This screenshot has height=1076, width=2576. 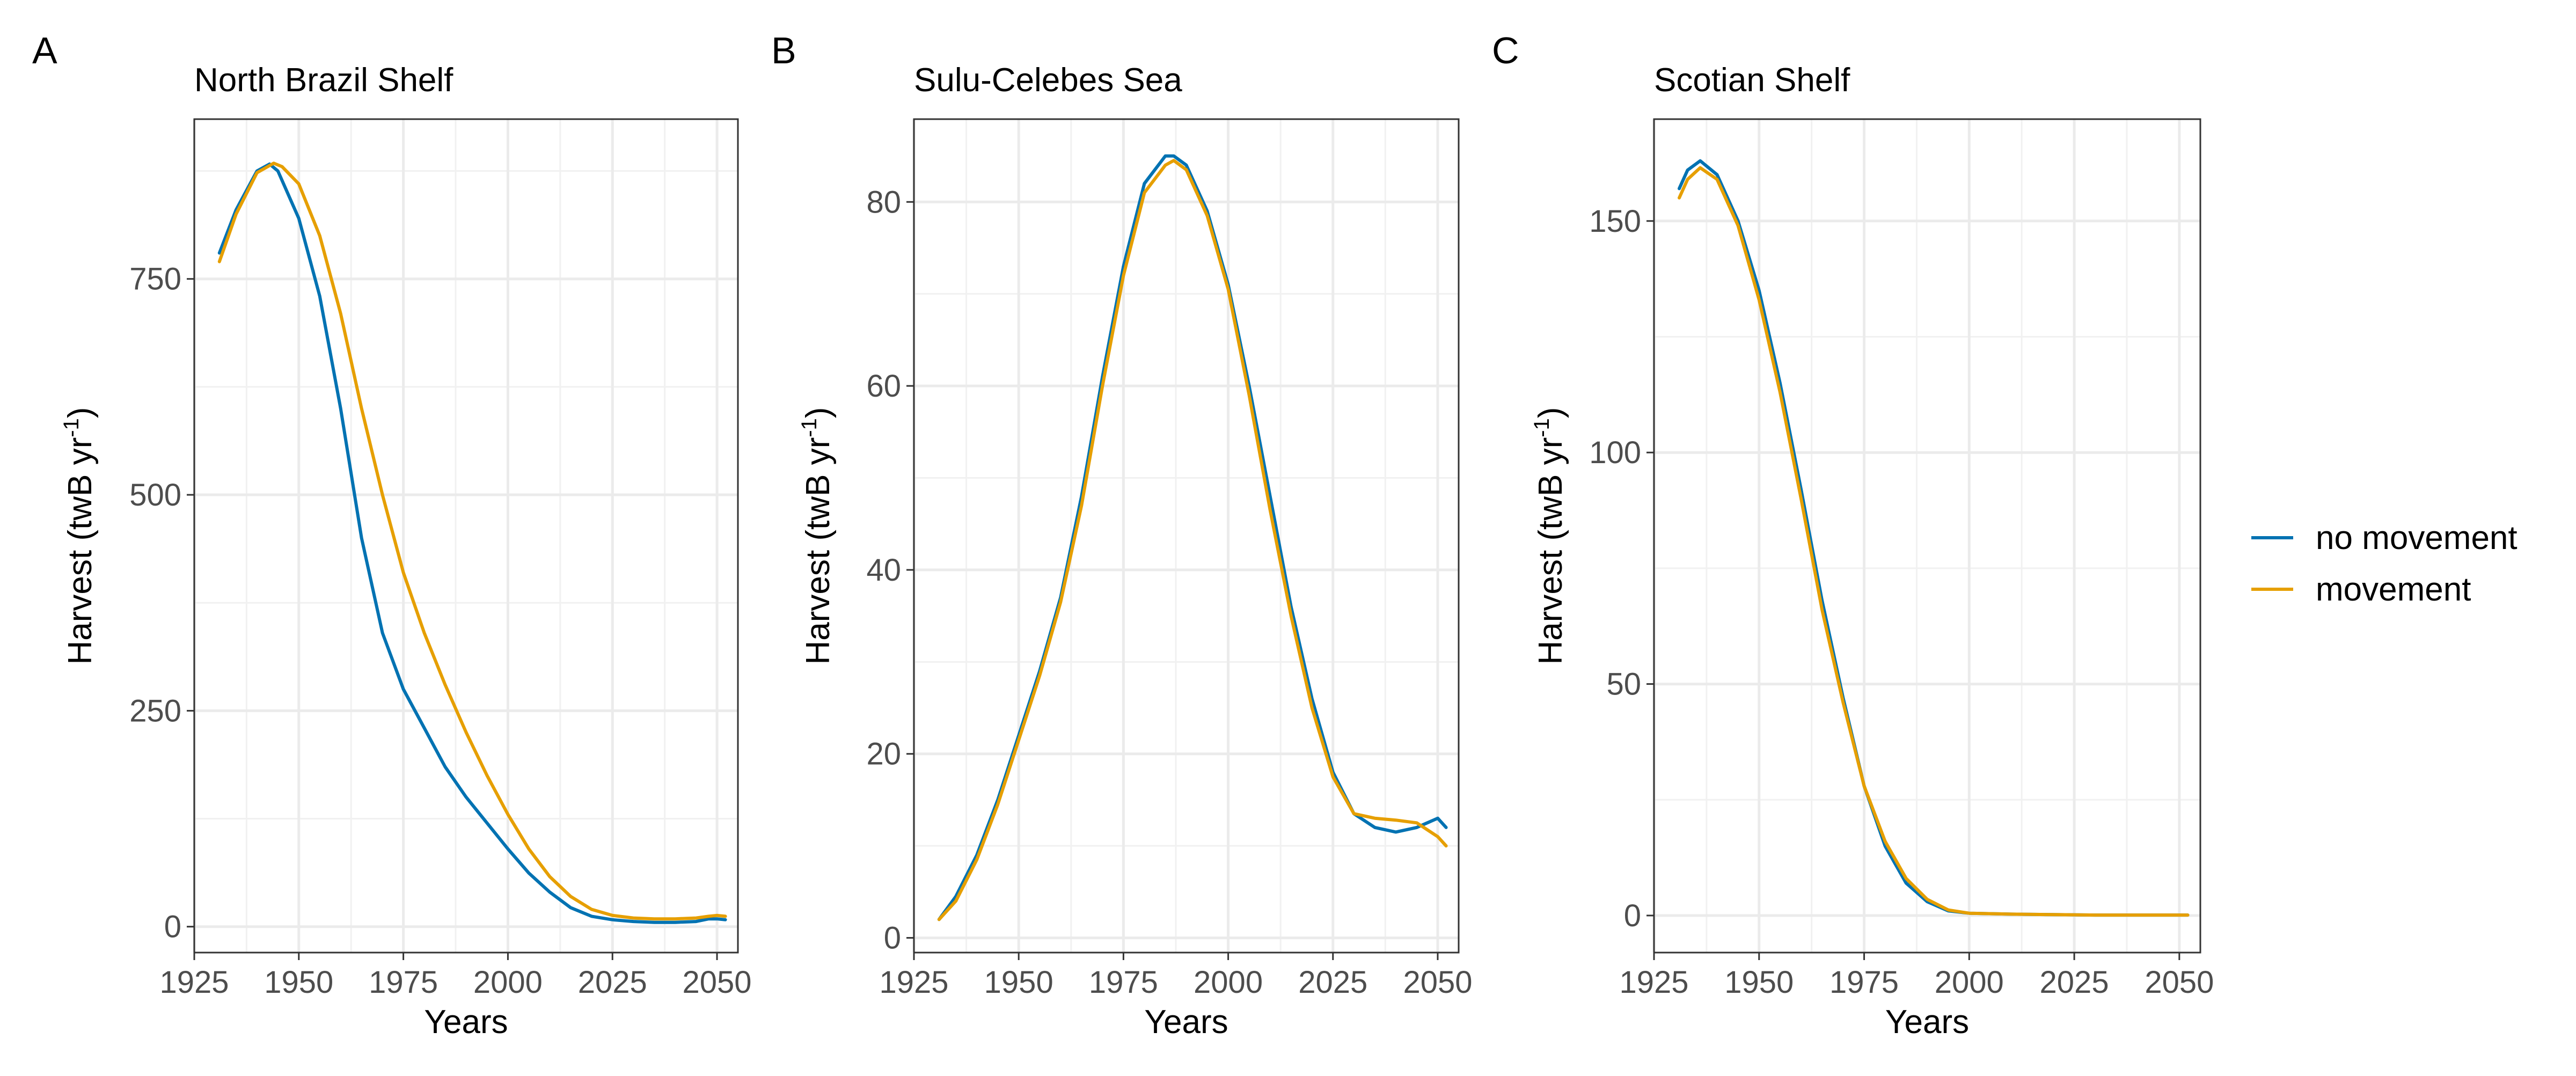 I want to click on panel-letter: A, so click(x=44, y=50).